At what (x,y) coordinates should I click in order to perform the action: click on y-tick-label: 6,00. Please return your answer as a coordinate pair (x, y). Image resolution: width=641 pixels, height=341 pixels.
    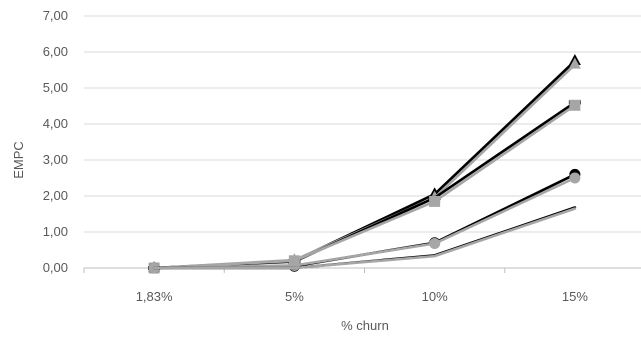
    Looking at the image, I should click on (55, 51).